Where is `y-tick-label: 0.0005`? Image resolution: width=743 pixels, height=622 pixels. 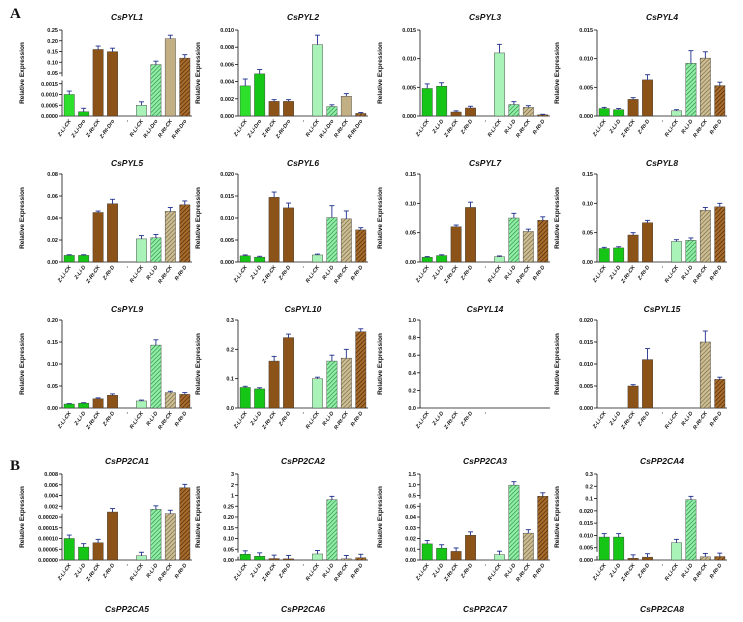
y-tick-label: 0.0005 is located at coordinates (49, 106).